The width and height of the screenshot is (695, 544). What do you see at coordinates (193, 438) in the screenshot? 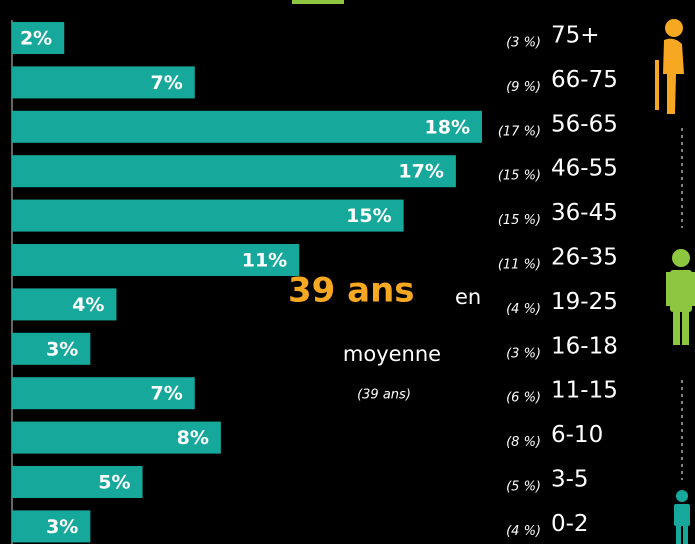
I see `value-label: 8%` at bounding box center [193, 438].